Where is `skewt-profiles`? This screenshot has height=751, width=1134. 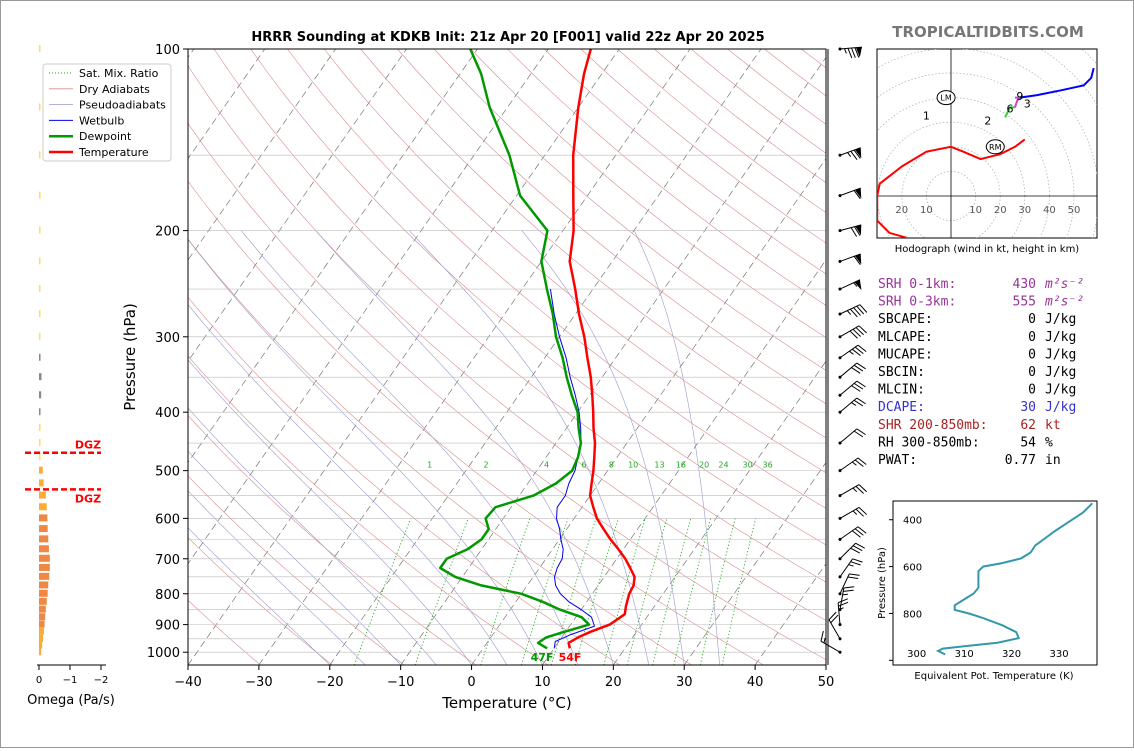
skewt-profiles is located at coordinates (537, 349).